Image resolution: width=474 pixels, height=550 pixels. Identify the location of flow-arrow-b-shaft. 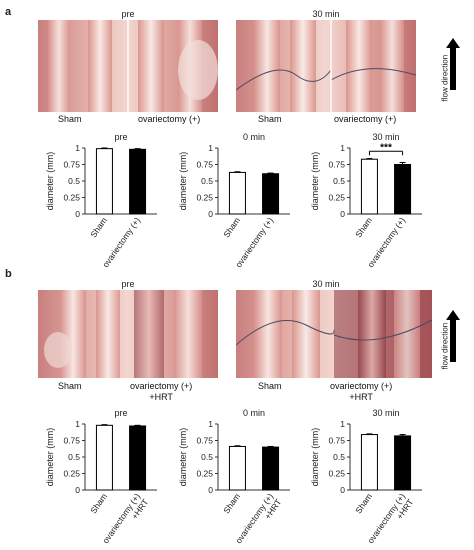
(453, 341).